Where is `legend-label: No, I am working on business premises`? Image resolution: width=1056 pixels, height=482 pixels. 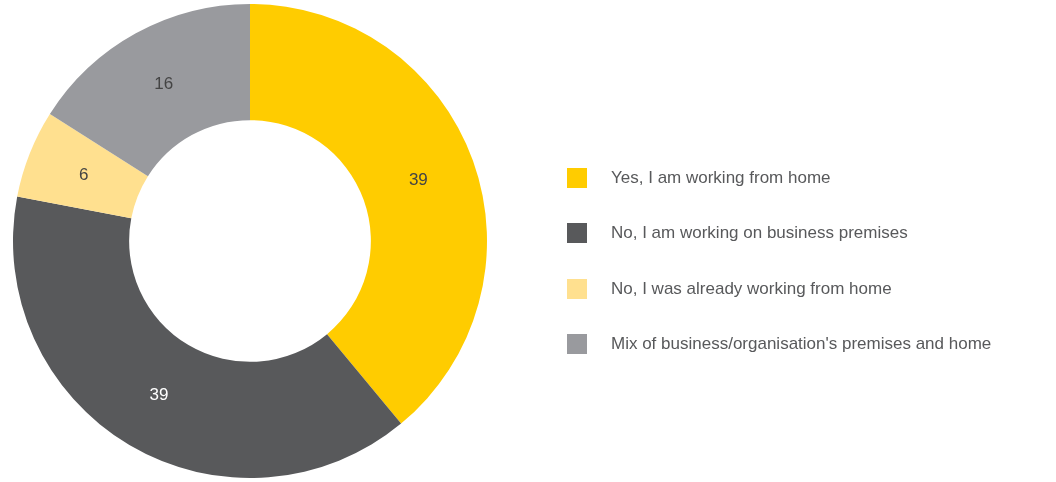 legend-label: No, I am working on business premises is located at coordinates (759, 233).